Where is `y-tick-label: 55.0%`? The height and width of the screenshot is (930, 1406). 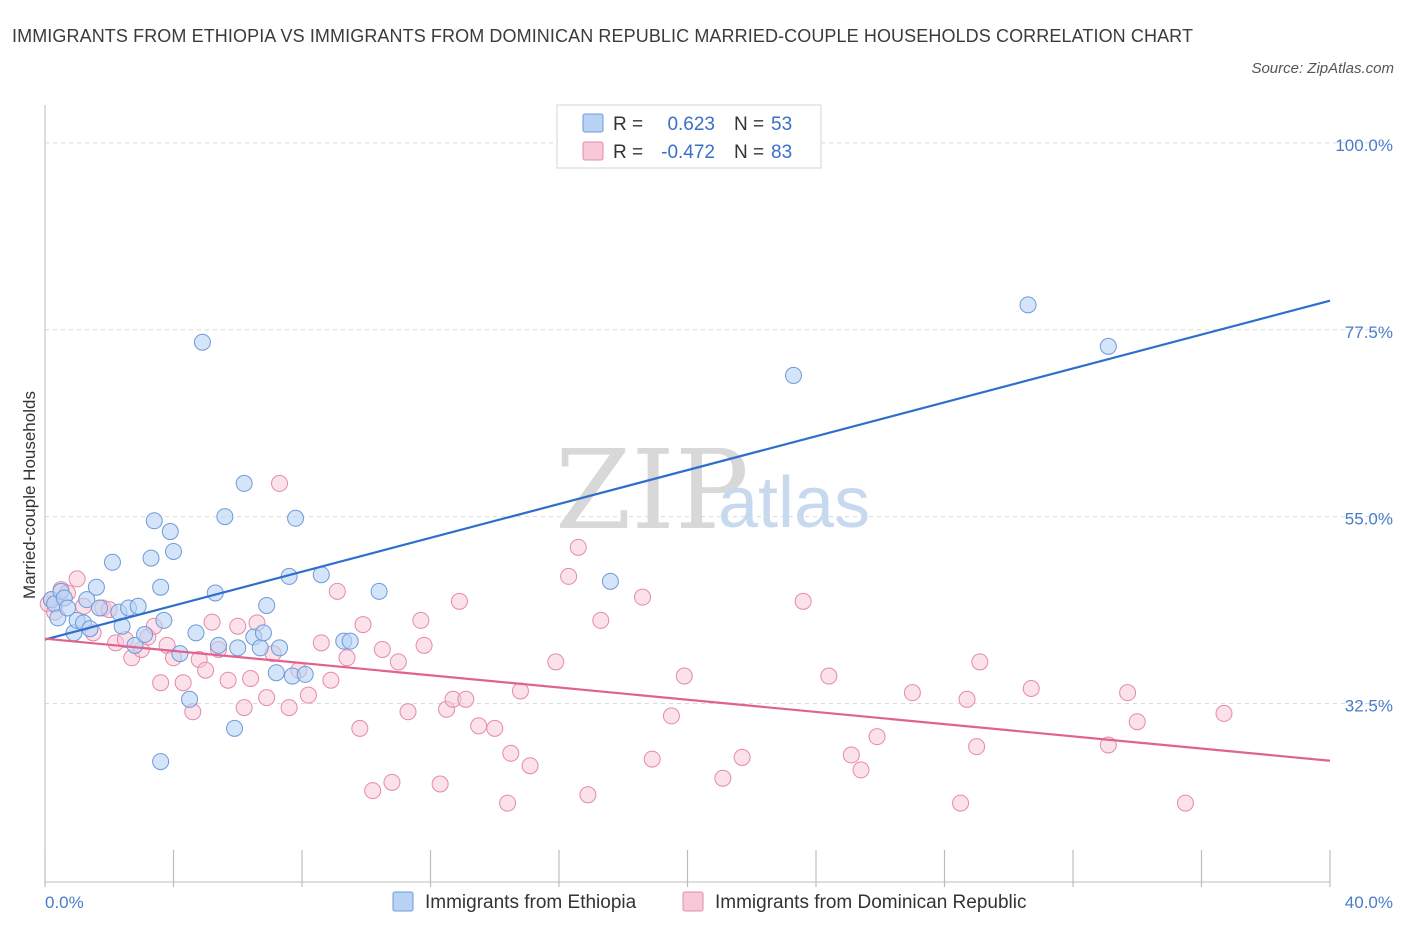 y-tick-label: 55.0% is located at coordinates (1369, 519).